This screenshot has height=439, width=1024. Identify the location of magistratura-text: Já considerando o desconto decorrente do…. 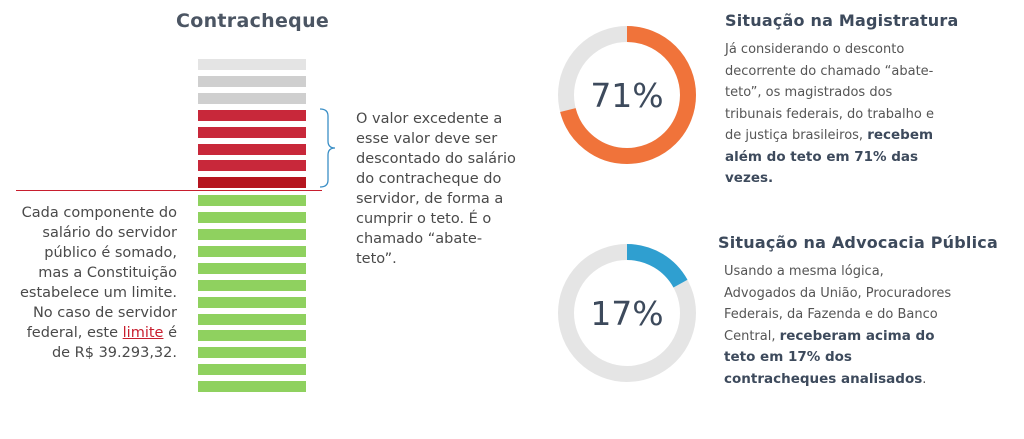
(837, 114).